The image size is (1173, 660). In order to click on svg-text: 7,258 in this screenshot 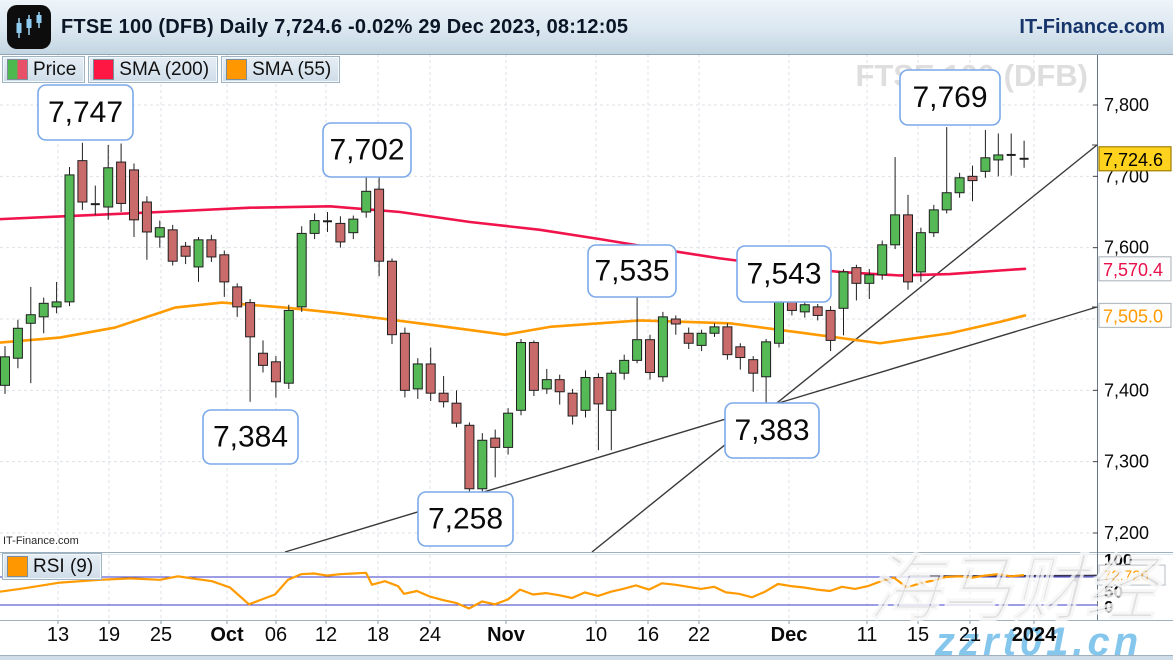, I will do `click(465, 519)`.